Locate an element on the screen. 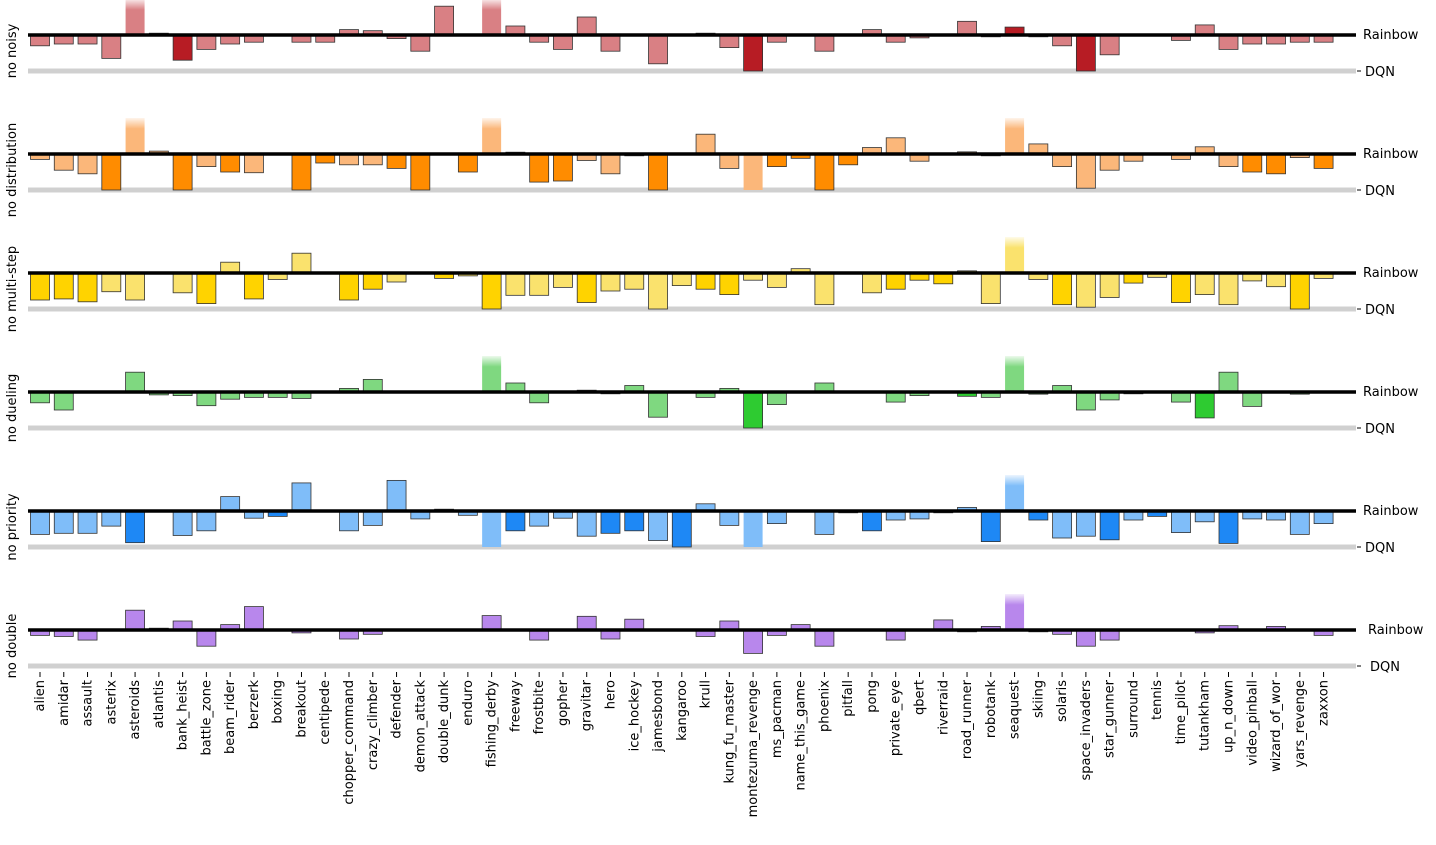 This screenshot has width=1436, height=845. bar-beam_rider is located at coordinates (230, 163).